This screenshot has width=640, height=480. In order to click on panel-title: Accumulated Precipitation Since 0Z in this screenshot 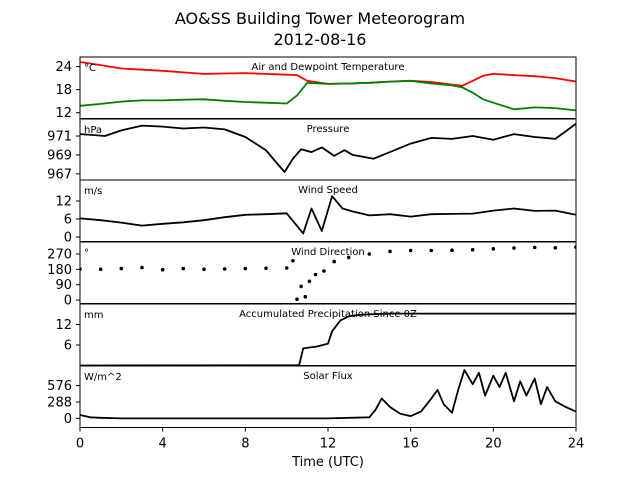, I will do `click(328, 314)`.